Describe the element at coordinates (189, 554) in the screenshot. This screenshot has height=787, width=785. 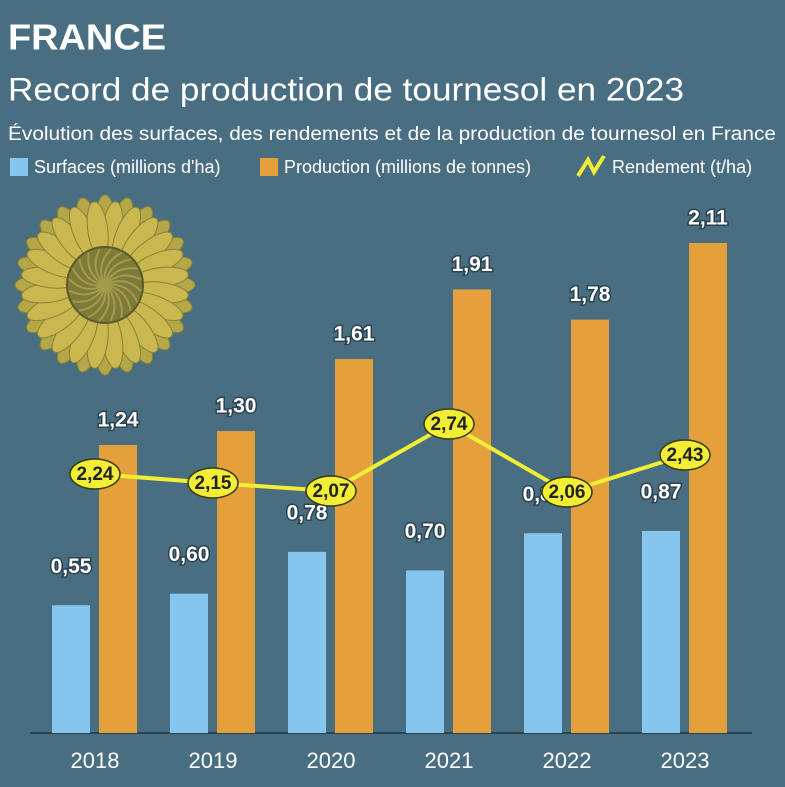
I see `value-label: 0,60` at that location.